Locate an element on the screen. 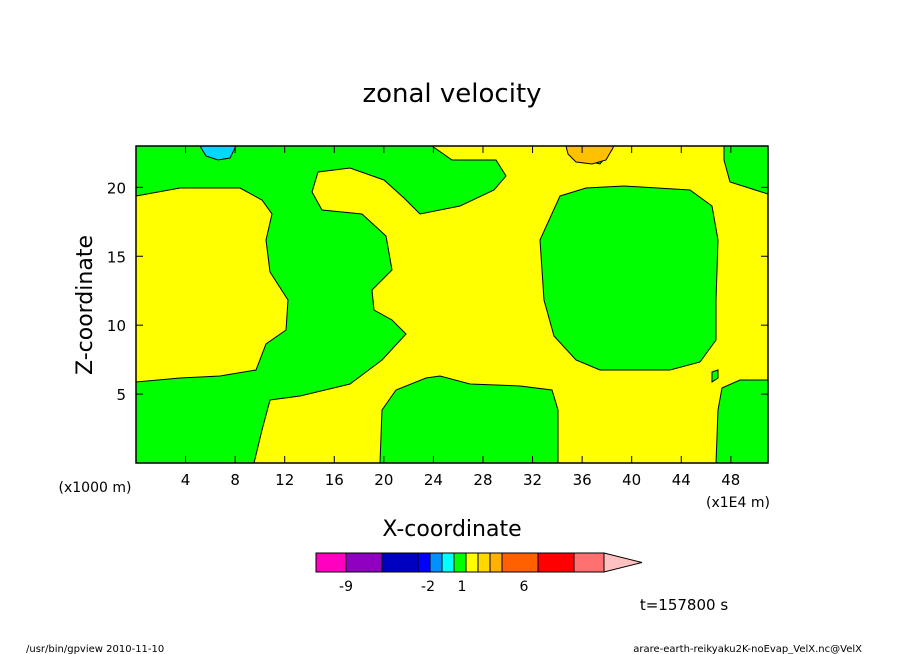 Image resolution: width=904 pixels, height=654 pixels. x-axis-label: X-coordinate is located at coordinates (451, 529).